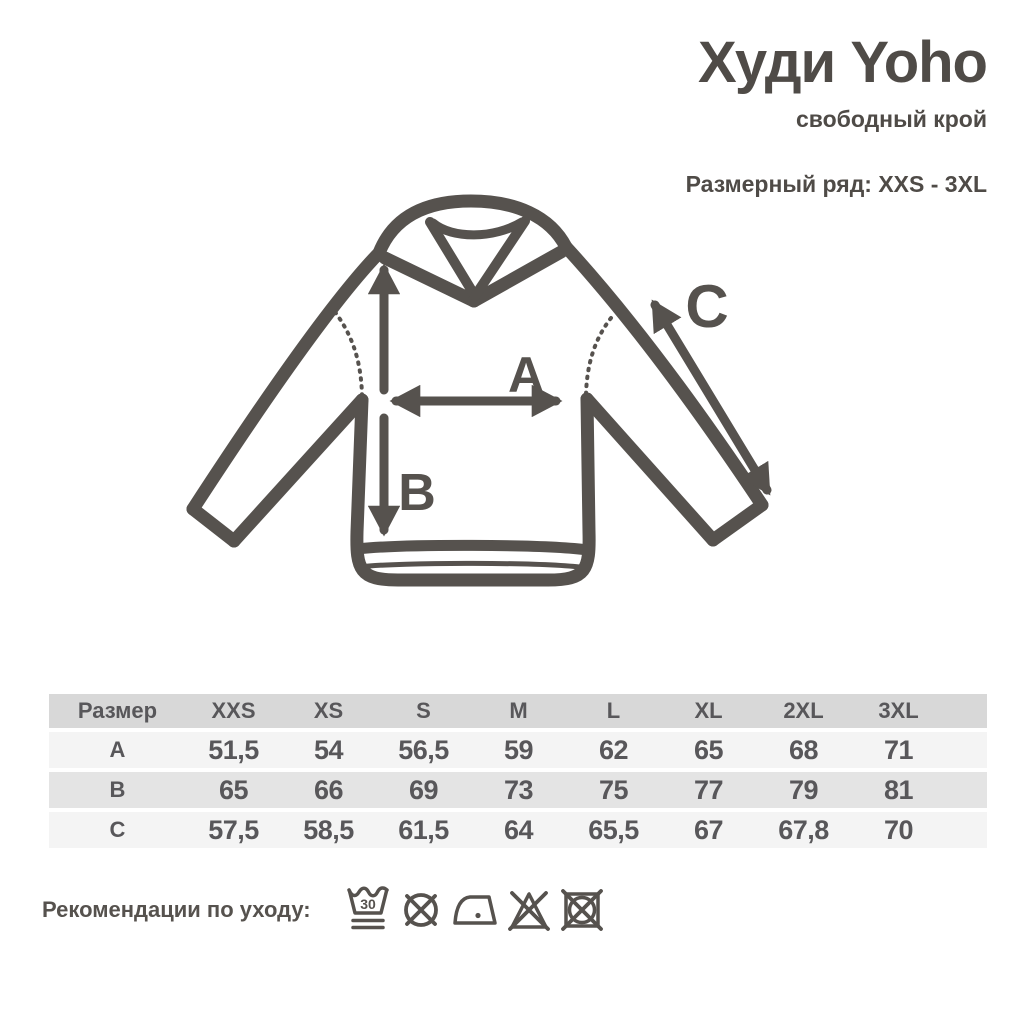 This screenshot has height=1024, width=1024. I want to click on cell-c-3xl: 70, so click(898, 829).